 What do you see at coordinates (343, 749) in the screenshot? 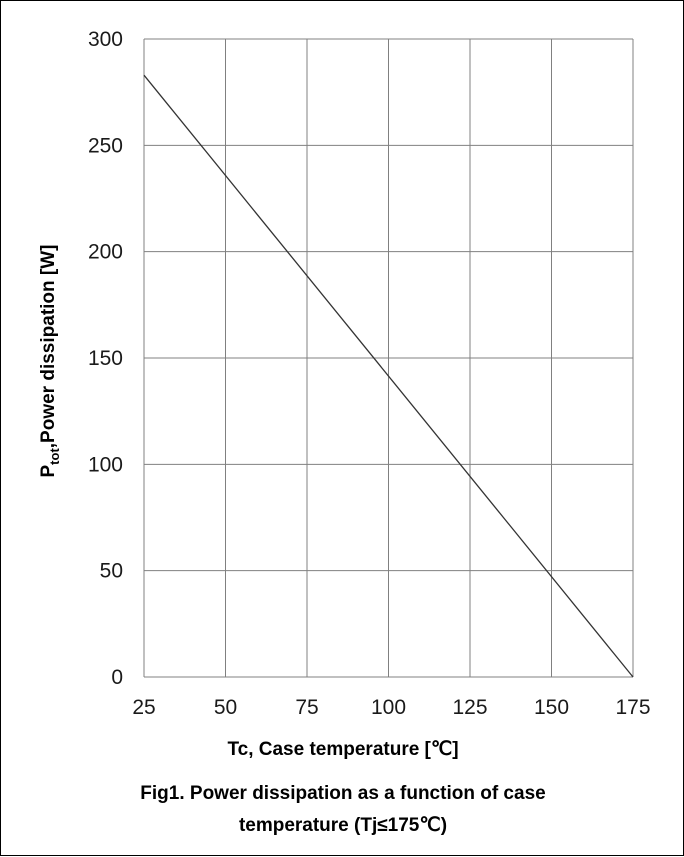
I see `x-axis-label: Tc, Case temperature [℃]` at bounding box center [343, 749].